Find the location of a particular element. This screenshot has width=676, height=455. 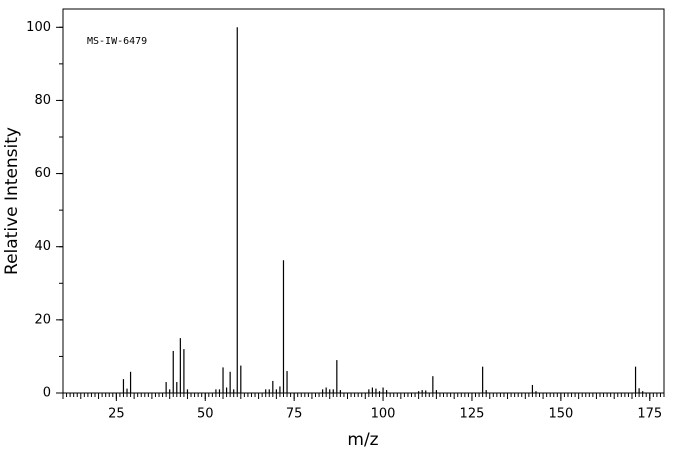

y-tick-label: 80 is located at coordinates (42, 100).